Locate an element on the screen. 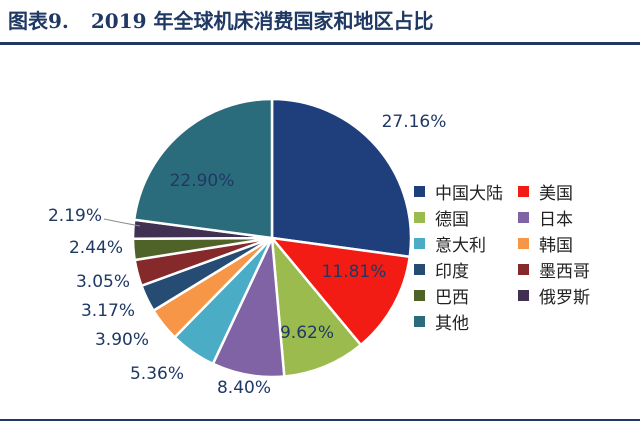 The image size is (640, 423). pie-slice-美国 is located at coordinates (340, 291).